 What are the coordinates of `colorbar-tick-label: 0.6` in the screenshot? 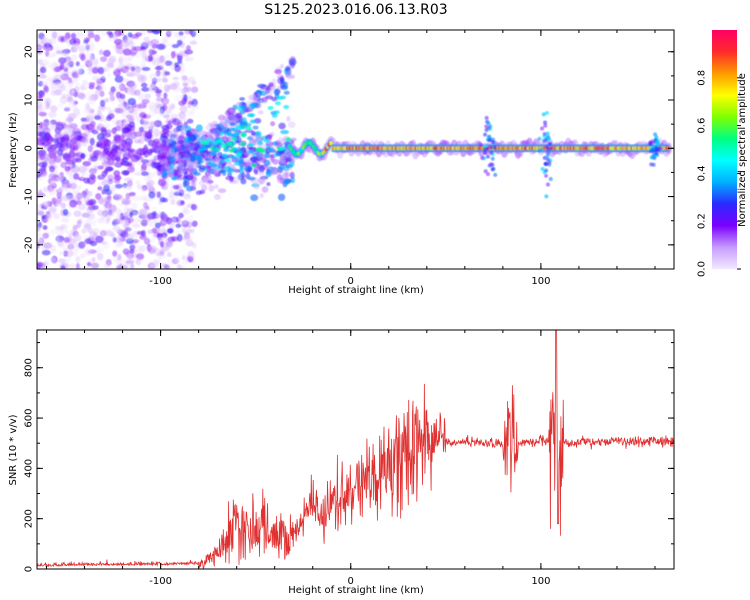 It's located at (702, 126).